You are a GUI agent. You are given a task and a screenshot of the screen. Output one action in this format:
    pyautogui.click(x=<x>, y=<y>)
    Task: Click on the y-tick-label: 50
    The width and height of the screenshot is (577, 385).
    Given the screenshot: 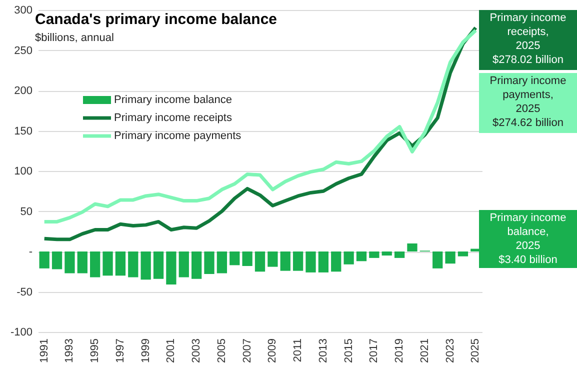 What is the action you would take?
    pyautogui.click(x=26, y=212)
    